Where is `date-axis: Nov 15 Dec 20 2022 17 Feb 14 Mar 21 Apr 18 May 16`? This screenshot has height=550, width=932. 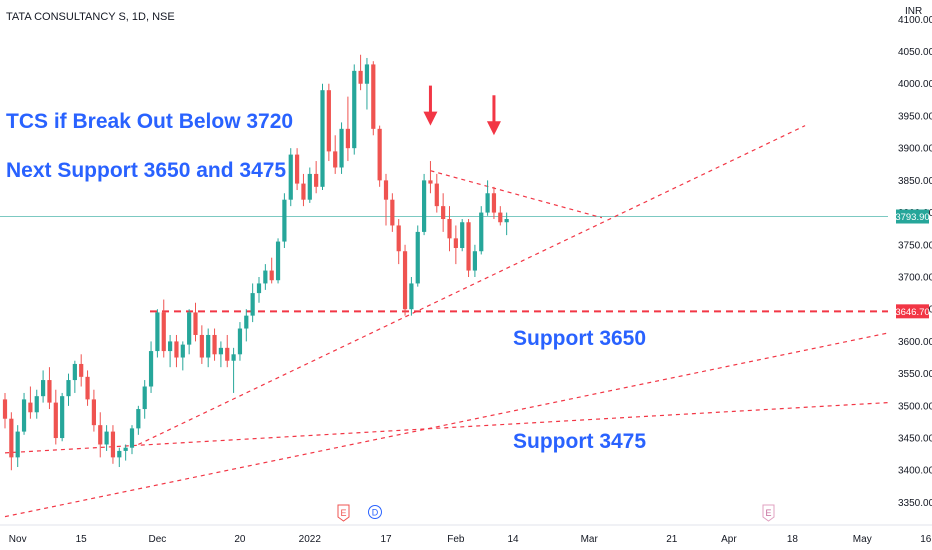
date-axis: Nov 15 Dec 20 2022 17 Feb 14 Mar 21 Apr 18 May 16 is located at coordinates (466, 534).